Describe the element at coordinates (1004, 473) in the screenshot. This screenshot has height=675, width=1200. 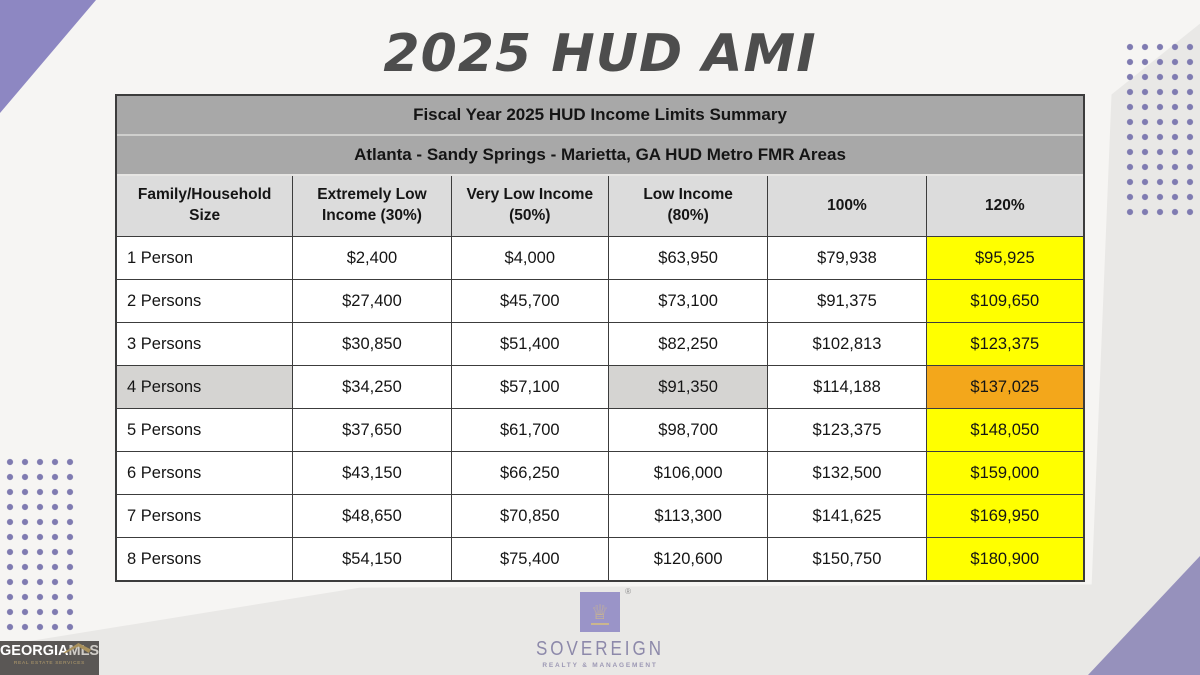
I see `value-cell: $159,000` at that location.